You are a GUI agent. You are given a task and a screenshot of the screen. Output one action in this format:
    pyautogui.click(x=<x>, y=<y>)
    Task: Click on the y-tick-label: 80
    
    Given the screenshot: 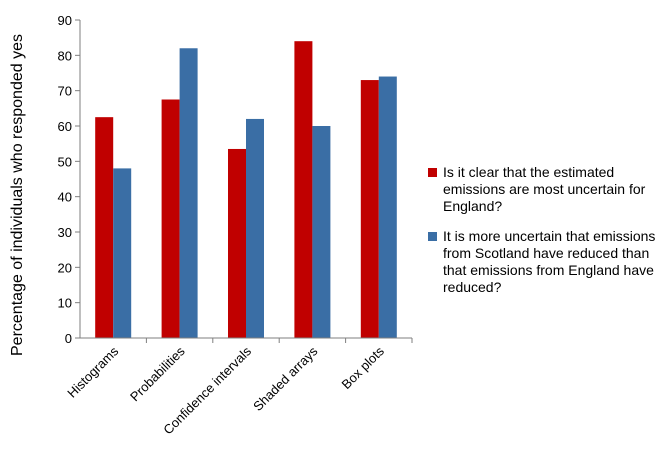 What is the action you would take?
    pyautogui.click(x=65, y=55)
    